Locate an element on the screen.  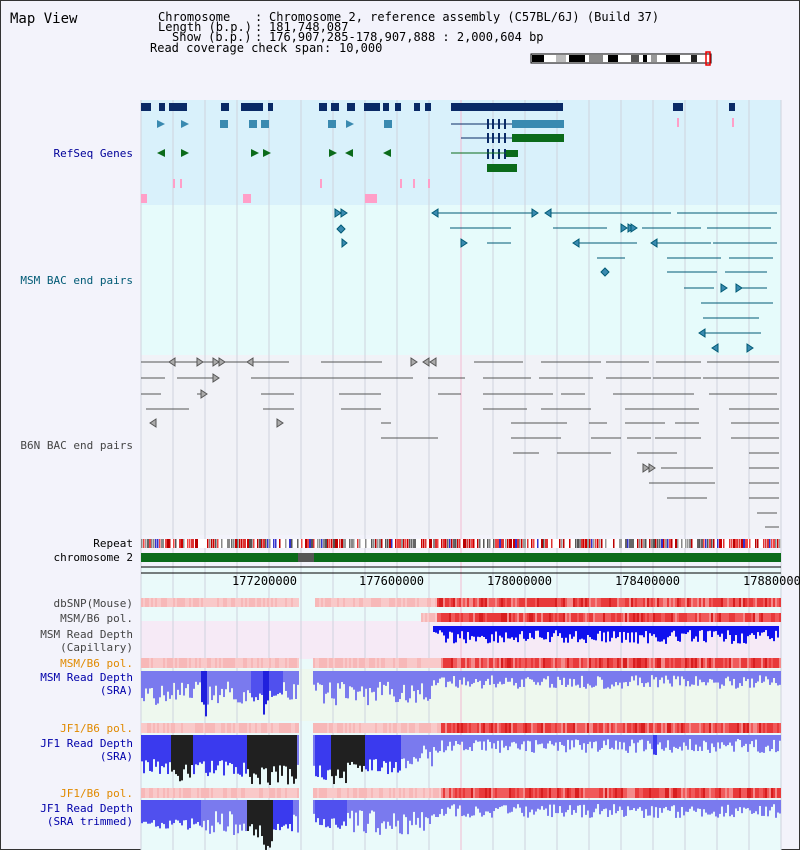
track-label-msm-read-depth-cap: MSM Read Depth is located at coordinates (86, 634).